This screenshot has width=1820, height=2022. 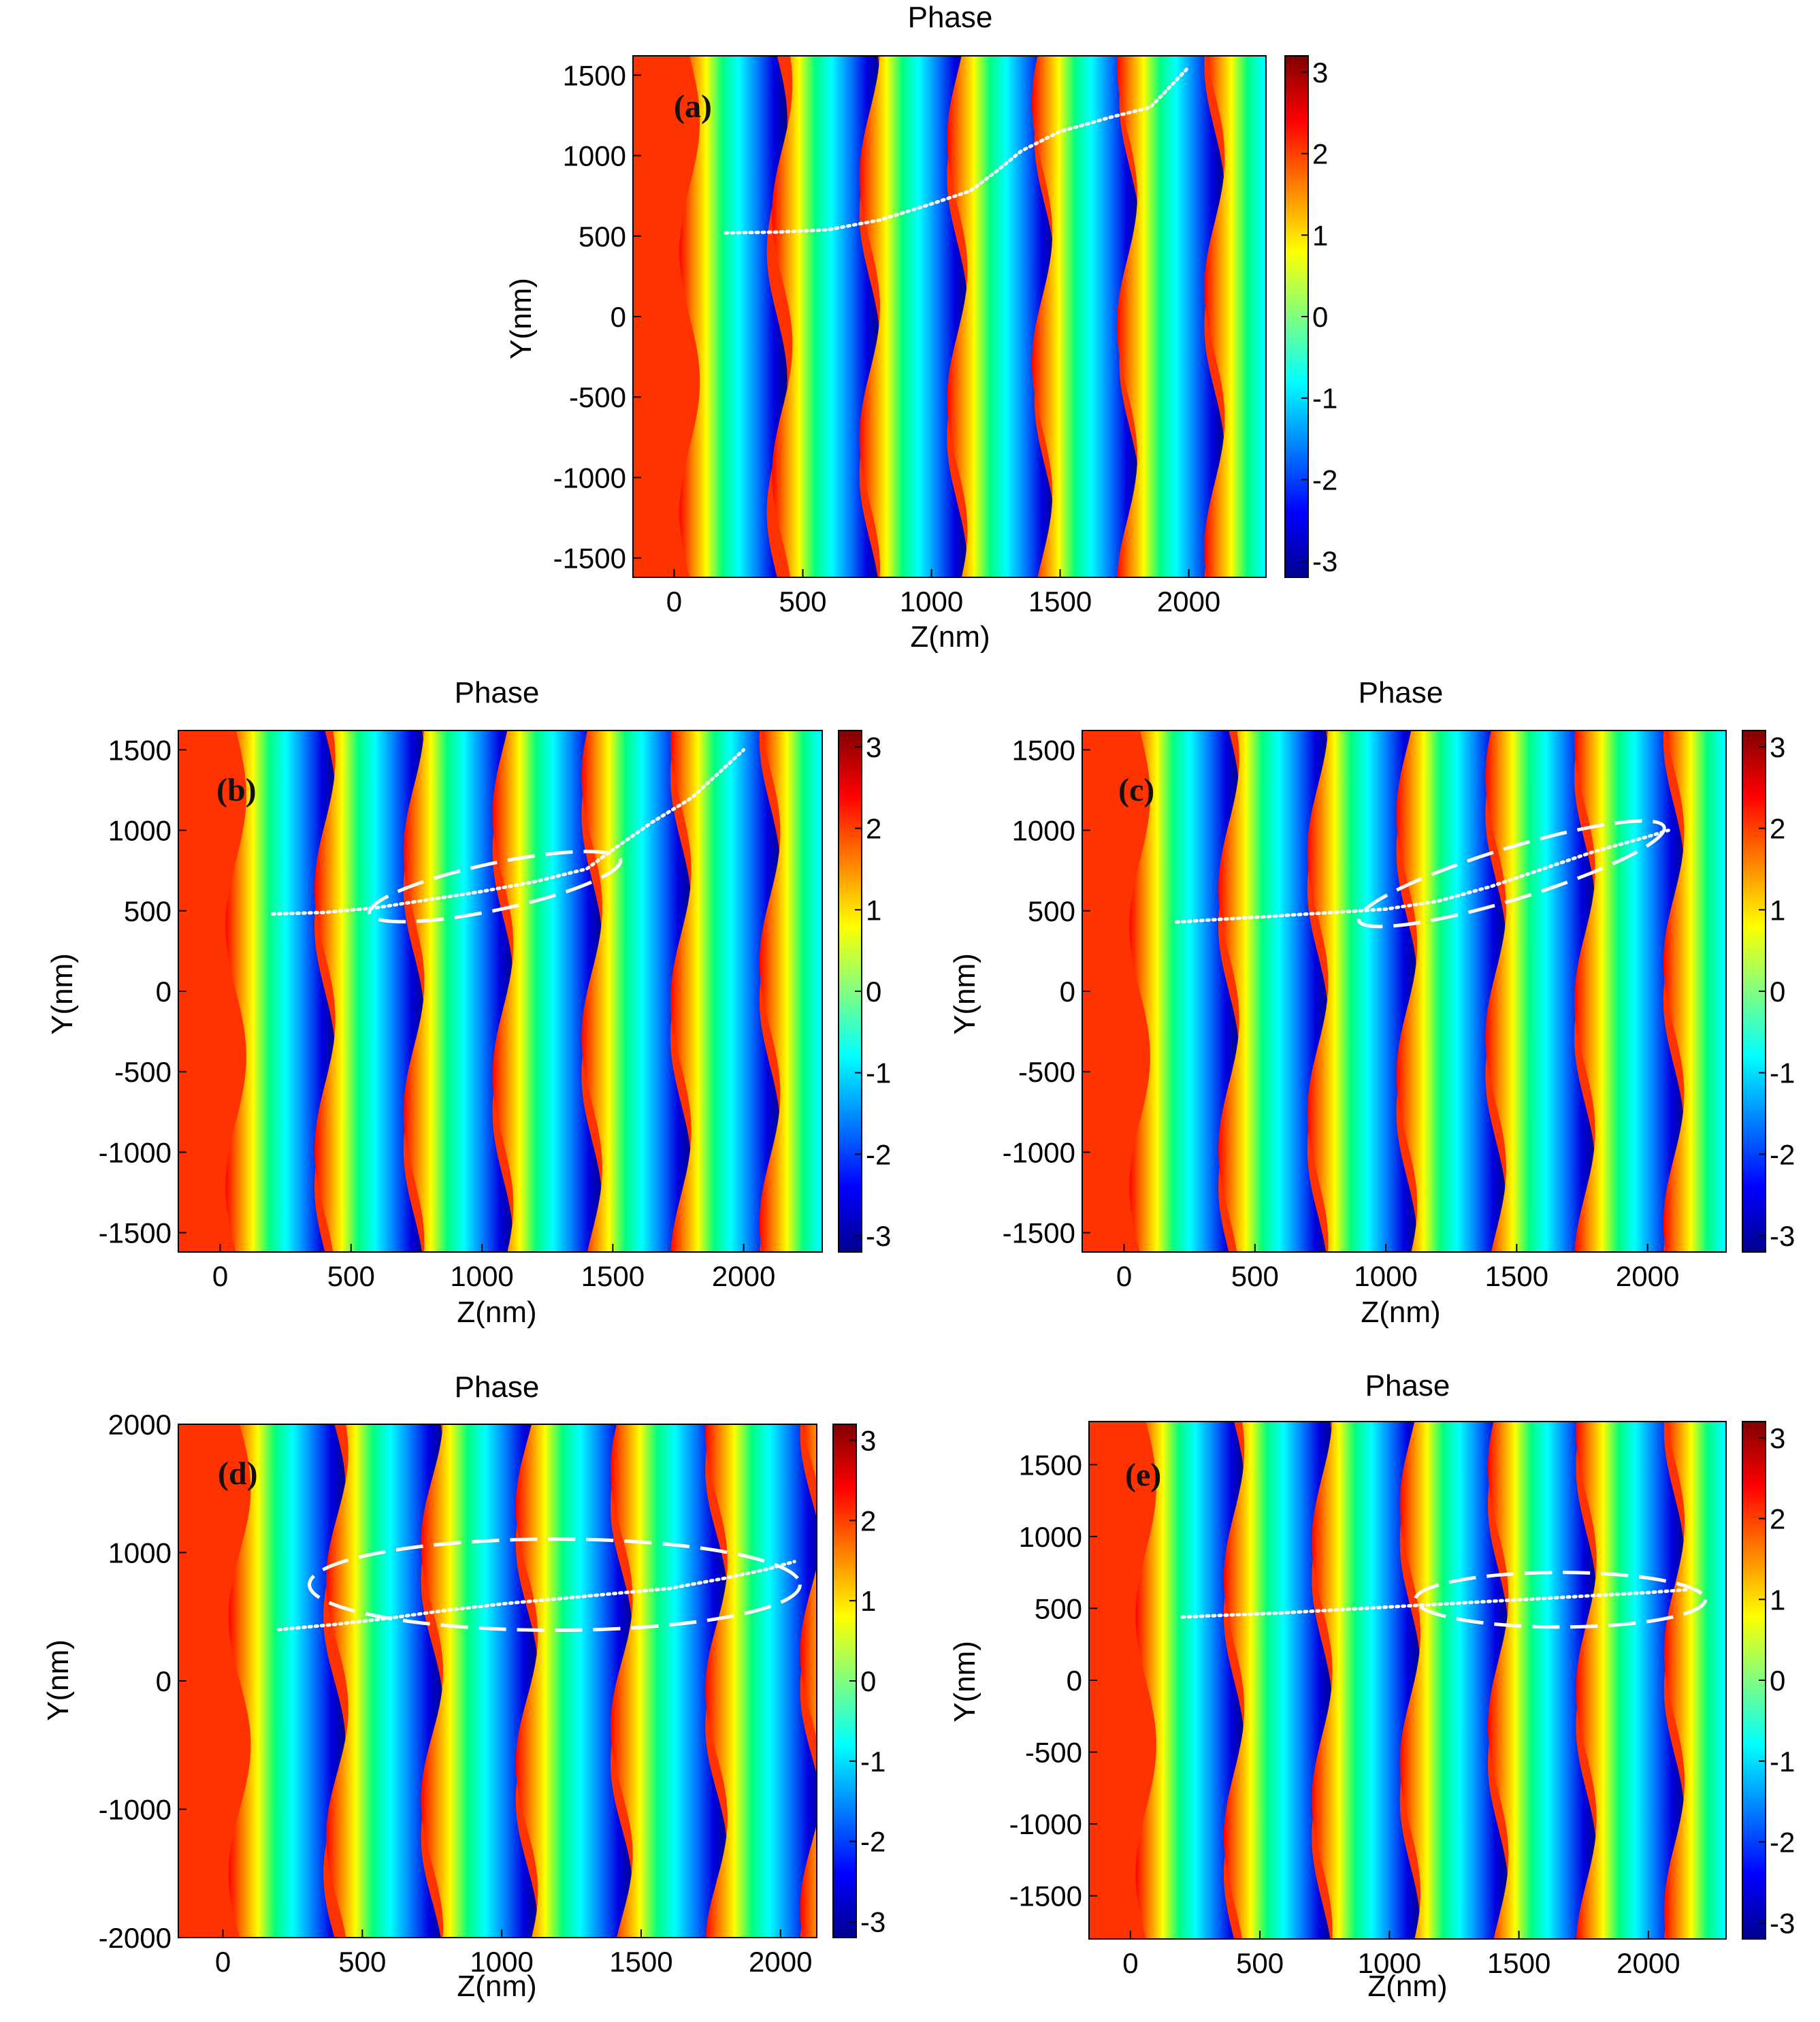 I want to click on panel-c-heatmap, so click(x=1404, y=992).